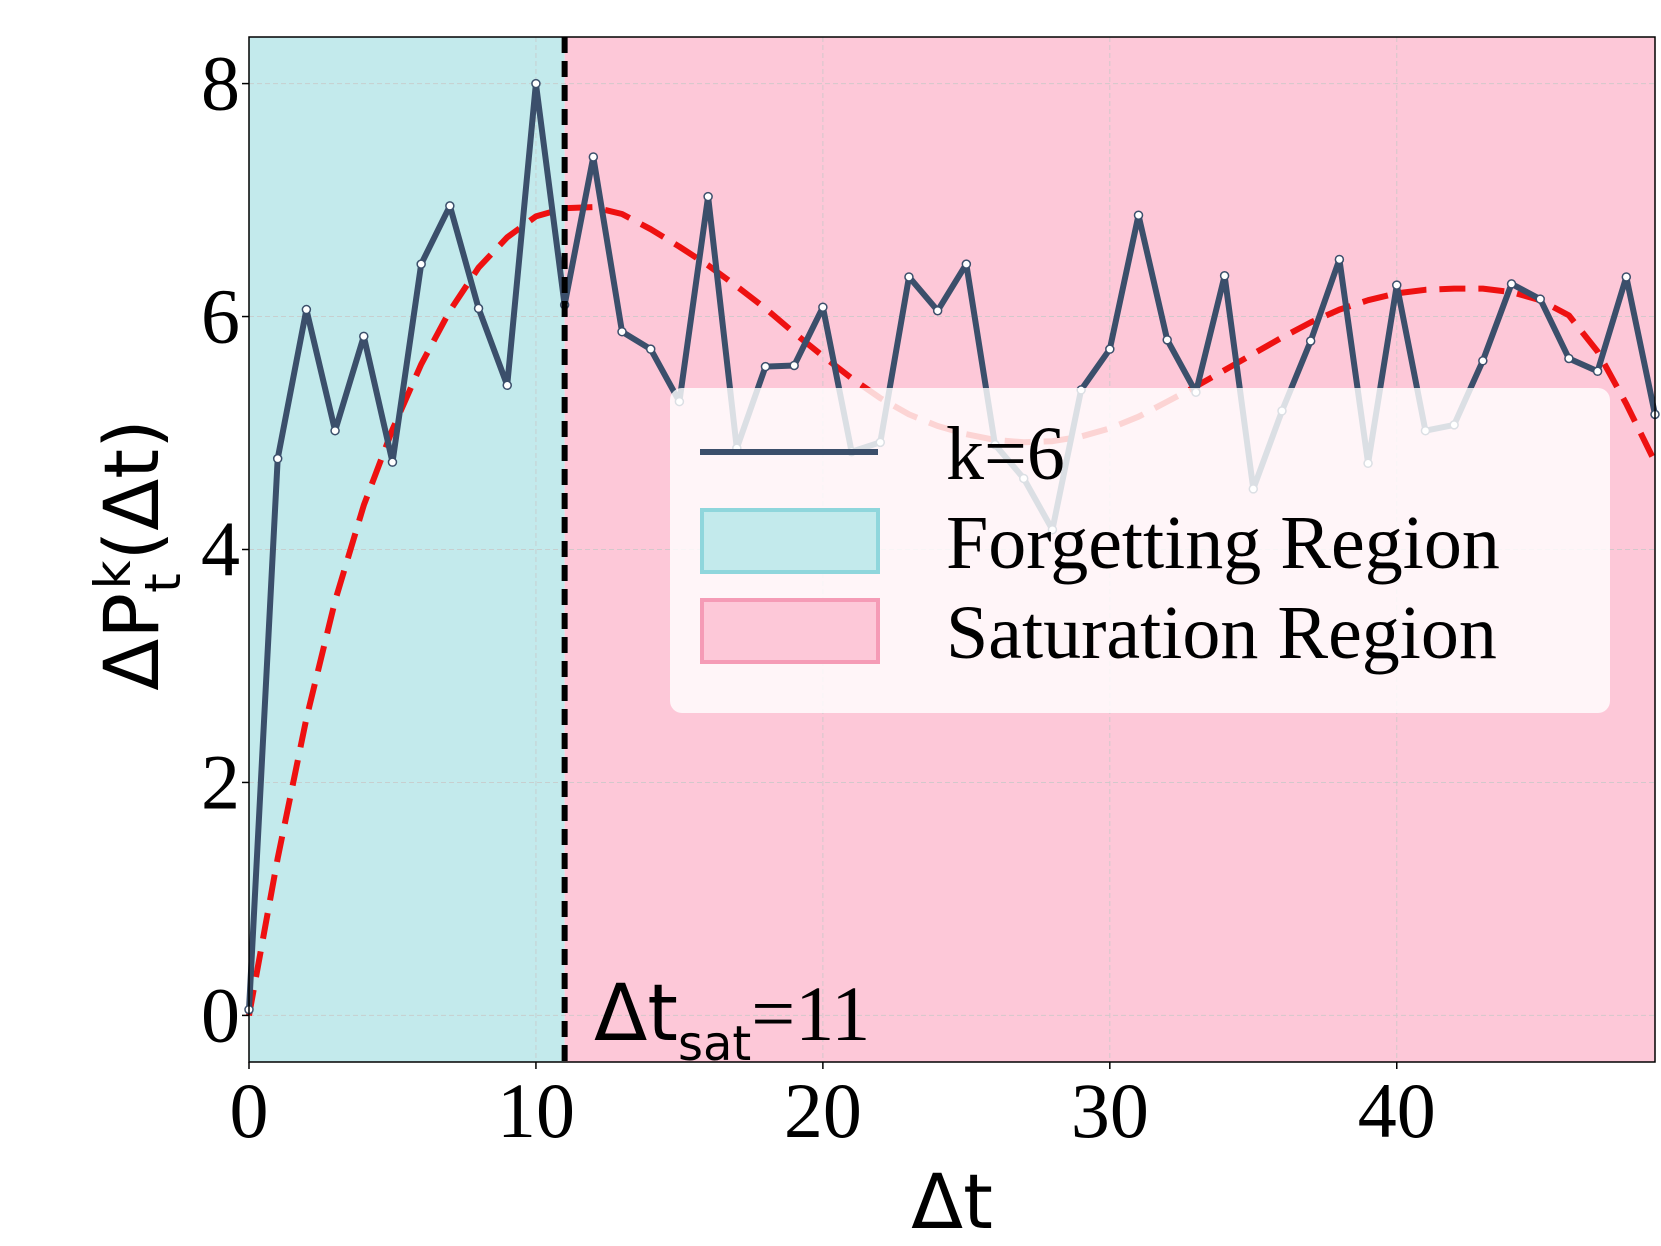  Describe the element at coordinates (714, 1044) in the screenshot. I see `annotation-subscript: sat` at that location.